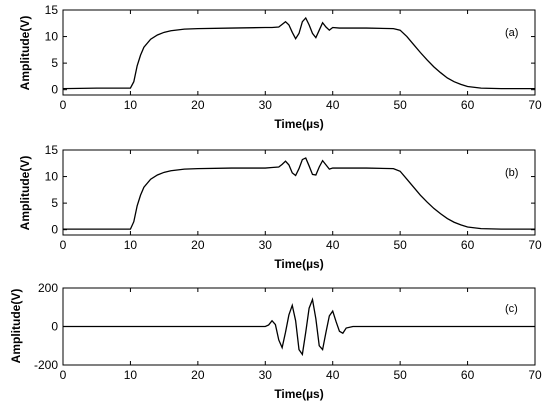 This screenshot has width=550, height=410. I want to click on panel-label-a: (a), so click(511, 33).